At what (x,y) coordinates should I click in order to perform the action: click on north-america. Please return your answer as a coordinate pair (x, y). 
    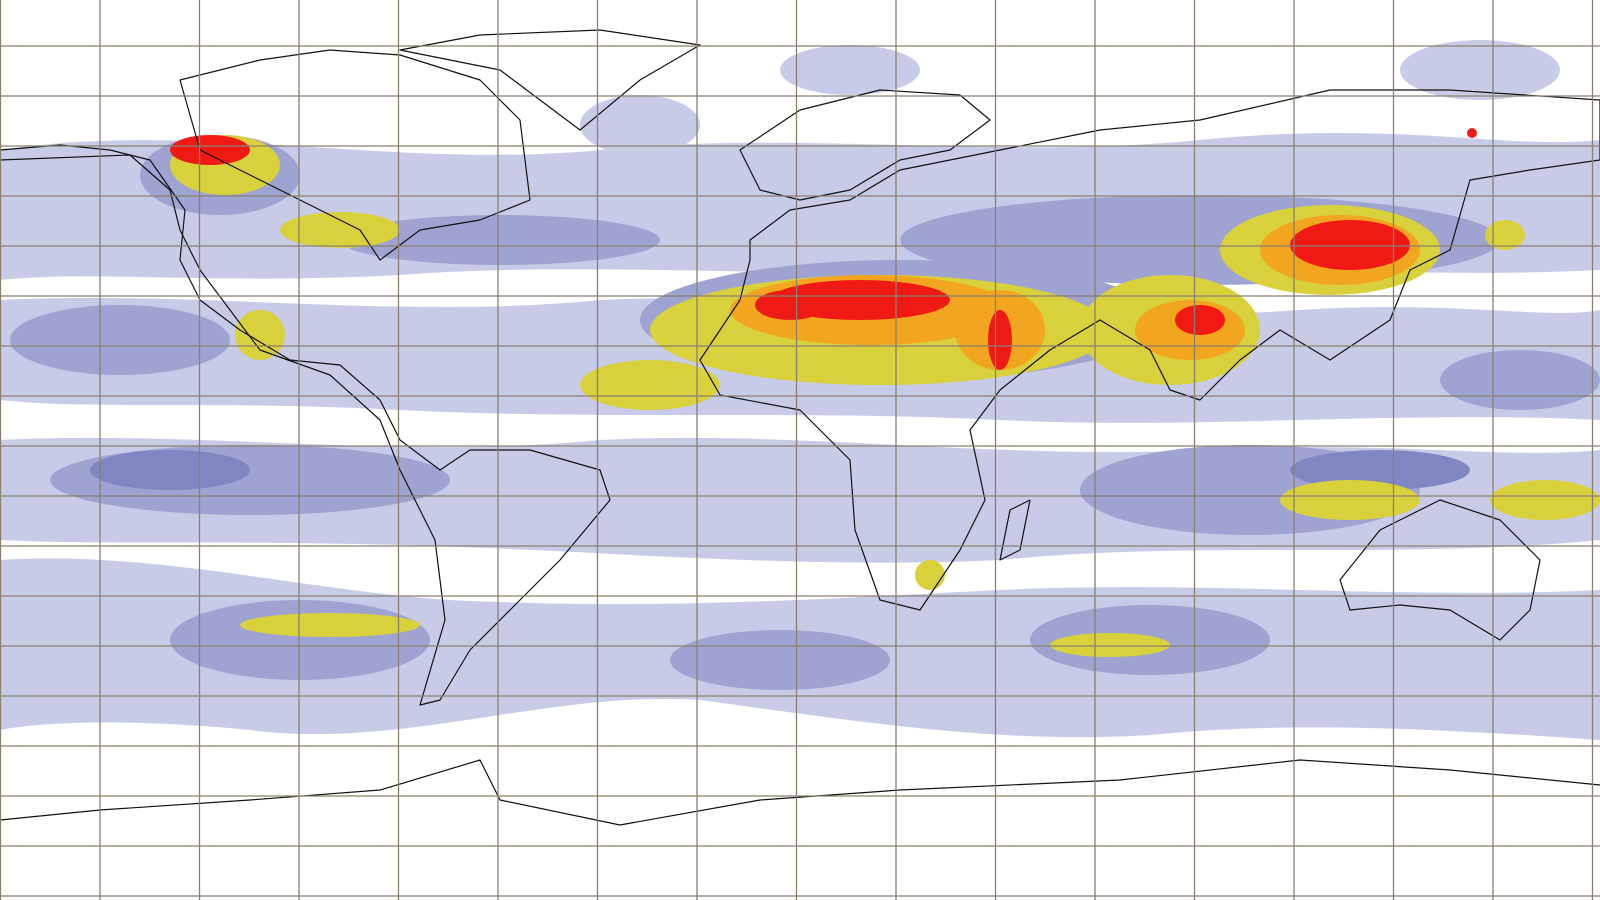
    Looking at the image, I should click on (355, 155).